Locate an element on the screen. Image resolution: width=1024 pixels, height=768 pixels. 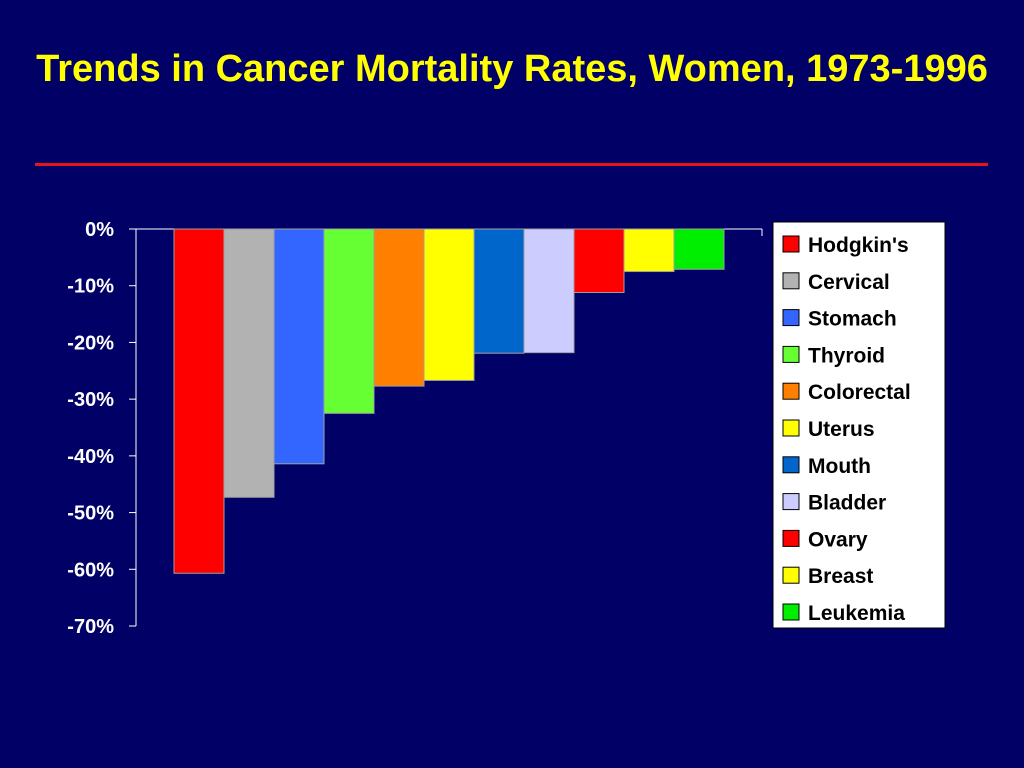
bar-bladder is located at coordinates (549, 291).